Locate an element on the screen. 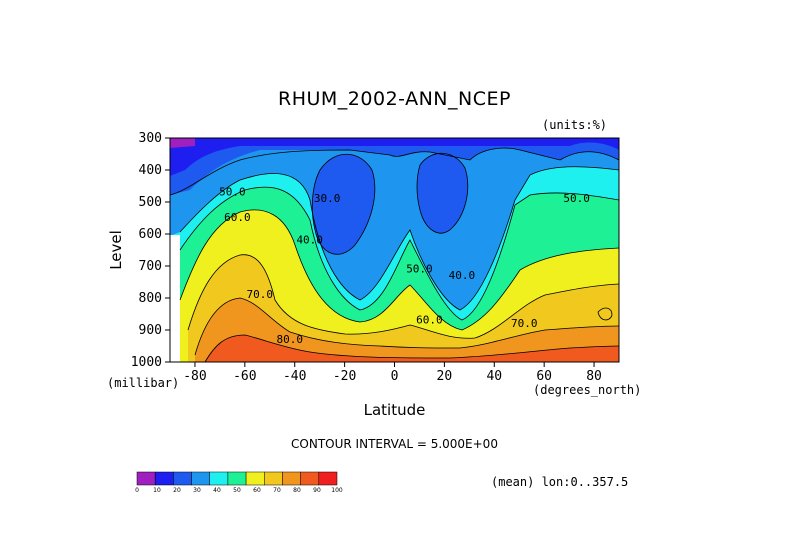  units-label: (units:%) is located at coordinates (575, 125).